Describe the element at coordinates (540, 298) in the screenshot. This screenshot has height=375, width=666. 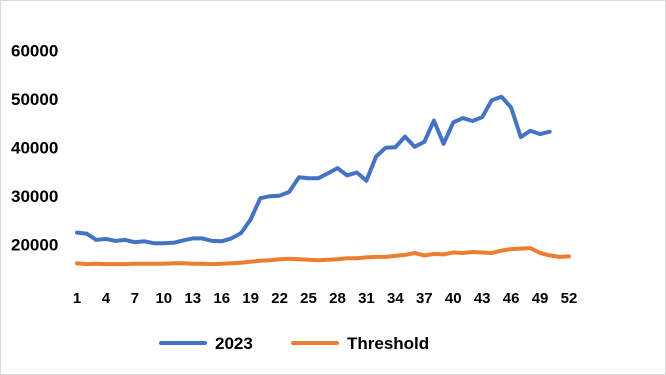
I see `x-tick-label: 49` at that location.